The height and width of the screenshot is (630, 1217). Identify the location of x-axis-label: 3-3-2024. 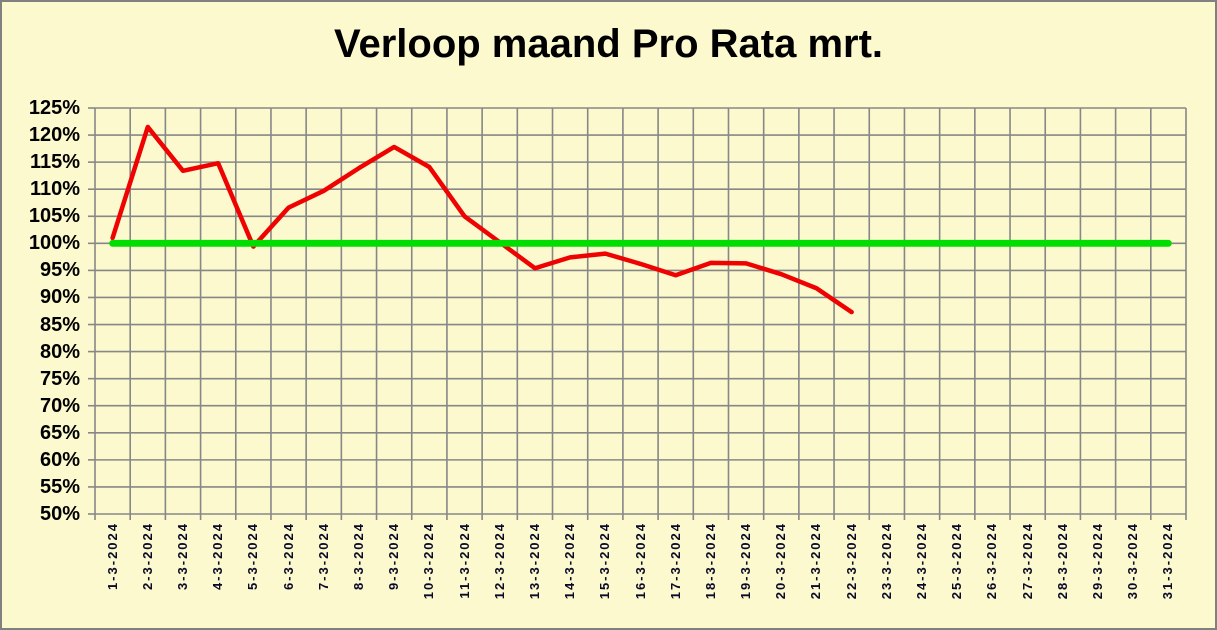
(182, 556).